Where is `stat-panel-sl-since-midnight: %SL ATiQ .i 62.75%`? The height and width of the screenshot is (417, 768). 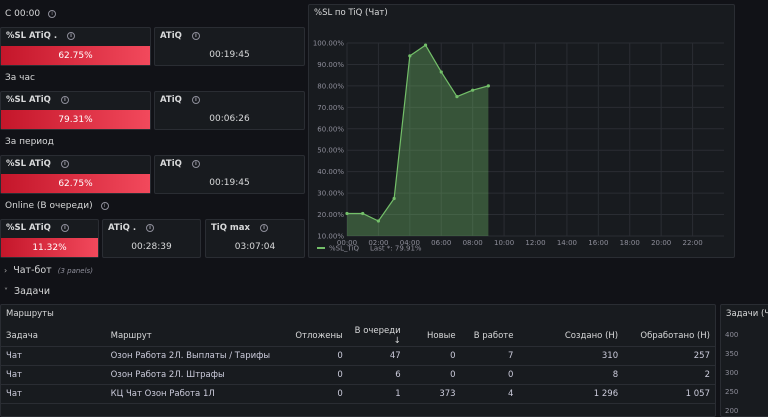 stat-panel-sl-since-midnight: %SL ATiQ .i 62.75% is located at coordinates (75, 46).